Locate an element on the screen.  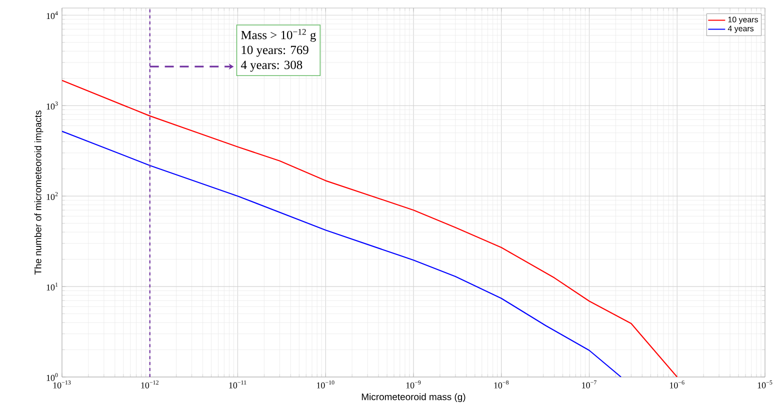
x-tick-label: 10$^{−13}$ is located at coordinates (62, 384).